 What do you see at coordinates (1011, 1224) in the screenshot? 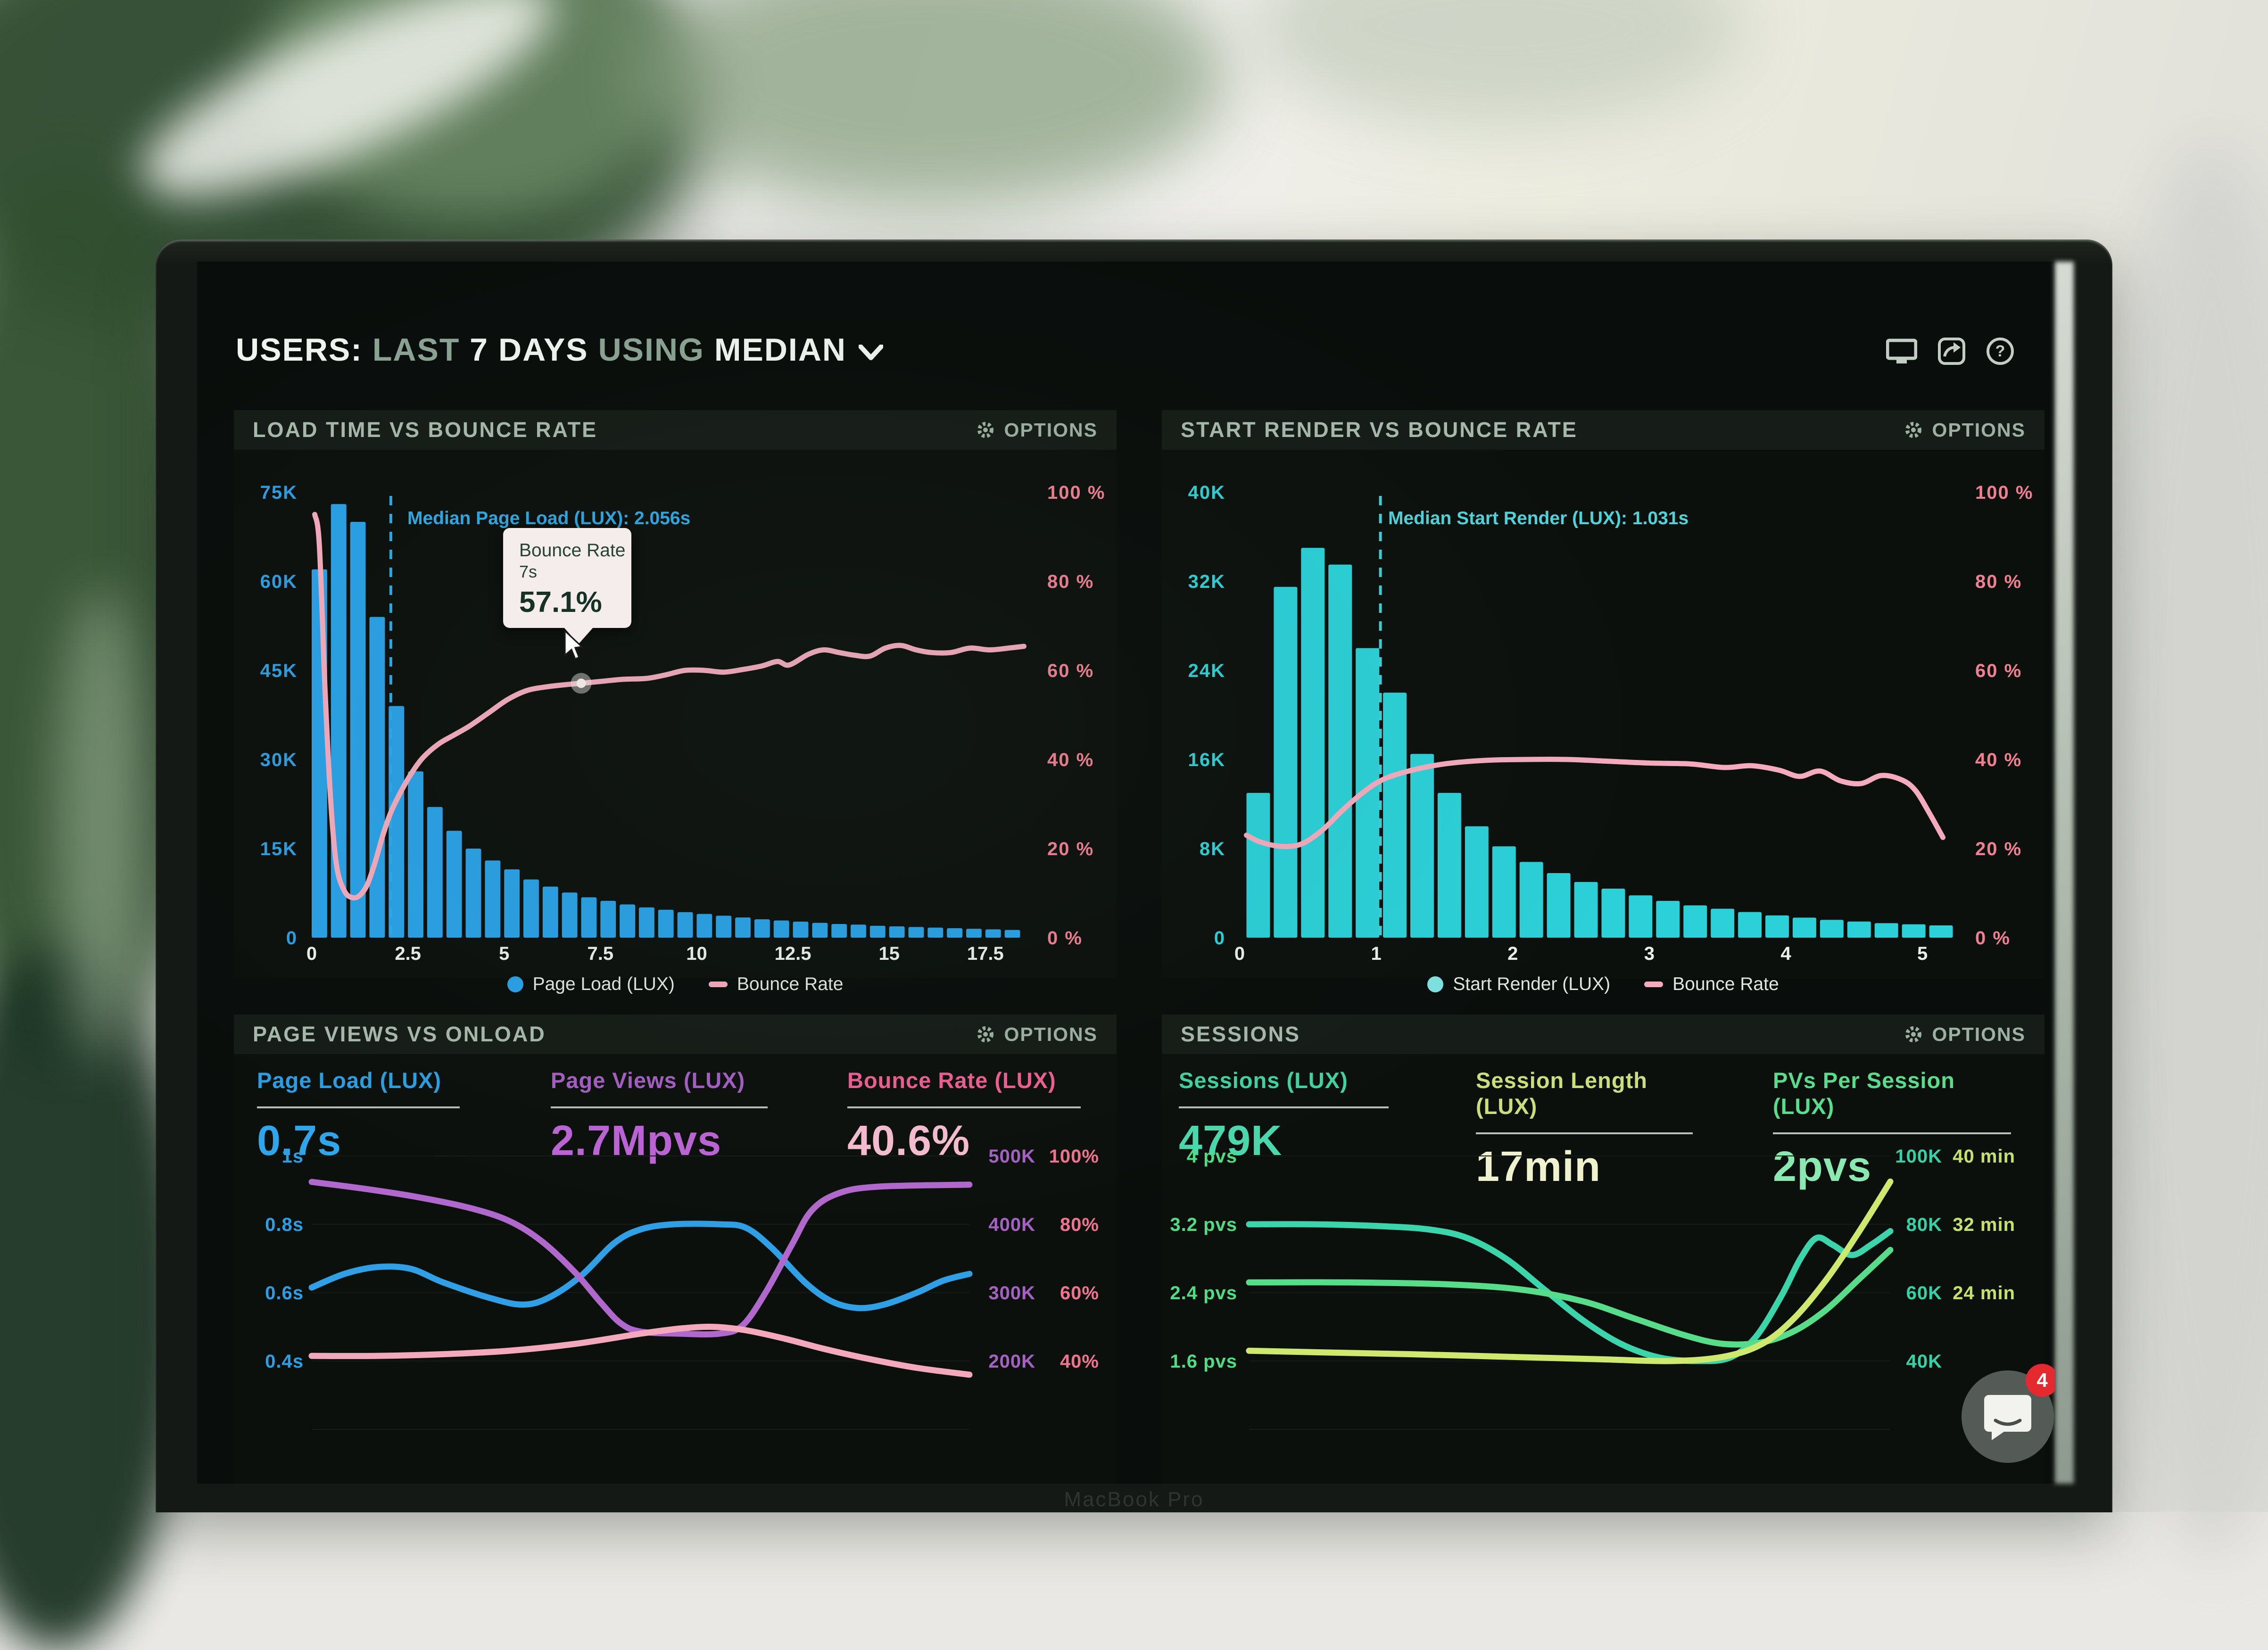
I see `svg-text: 400K` at bounding box center [1011, 1224].